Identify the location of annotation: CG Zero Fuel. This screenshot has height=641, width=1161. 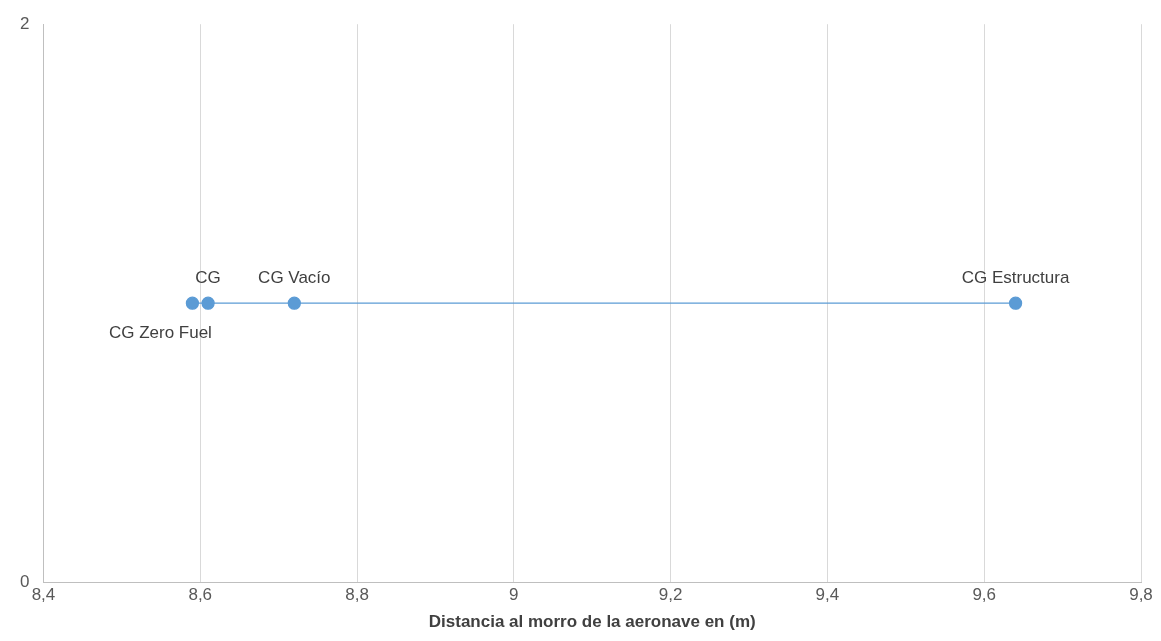
(160, 333).